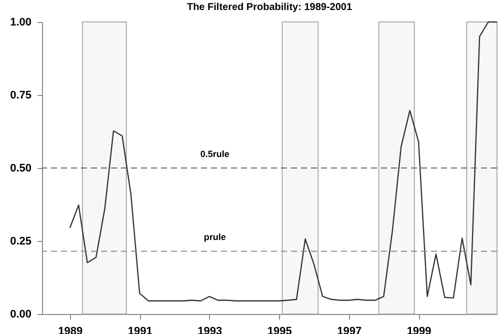  Describe the element at coordinates (269, 7) in the screenshot. I see `chart-title: The Filtered Probability: 1989-2001` at that location.